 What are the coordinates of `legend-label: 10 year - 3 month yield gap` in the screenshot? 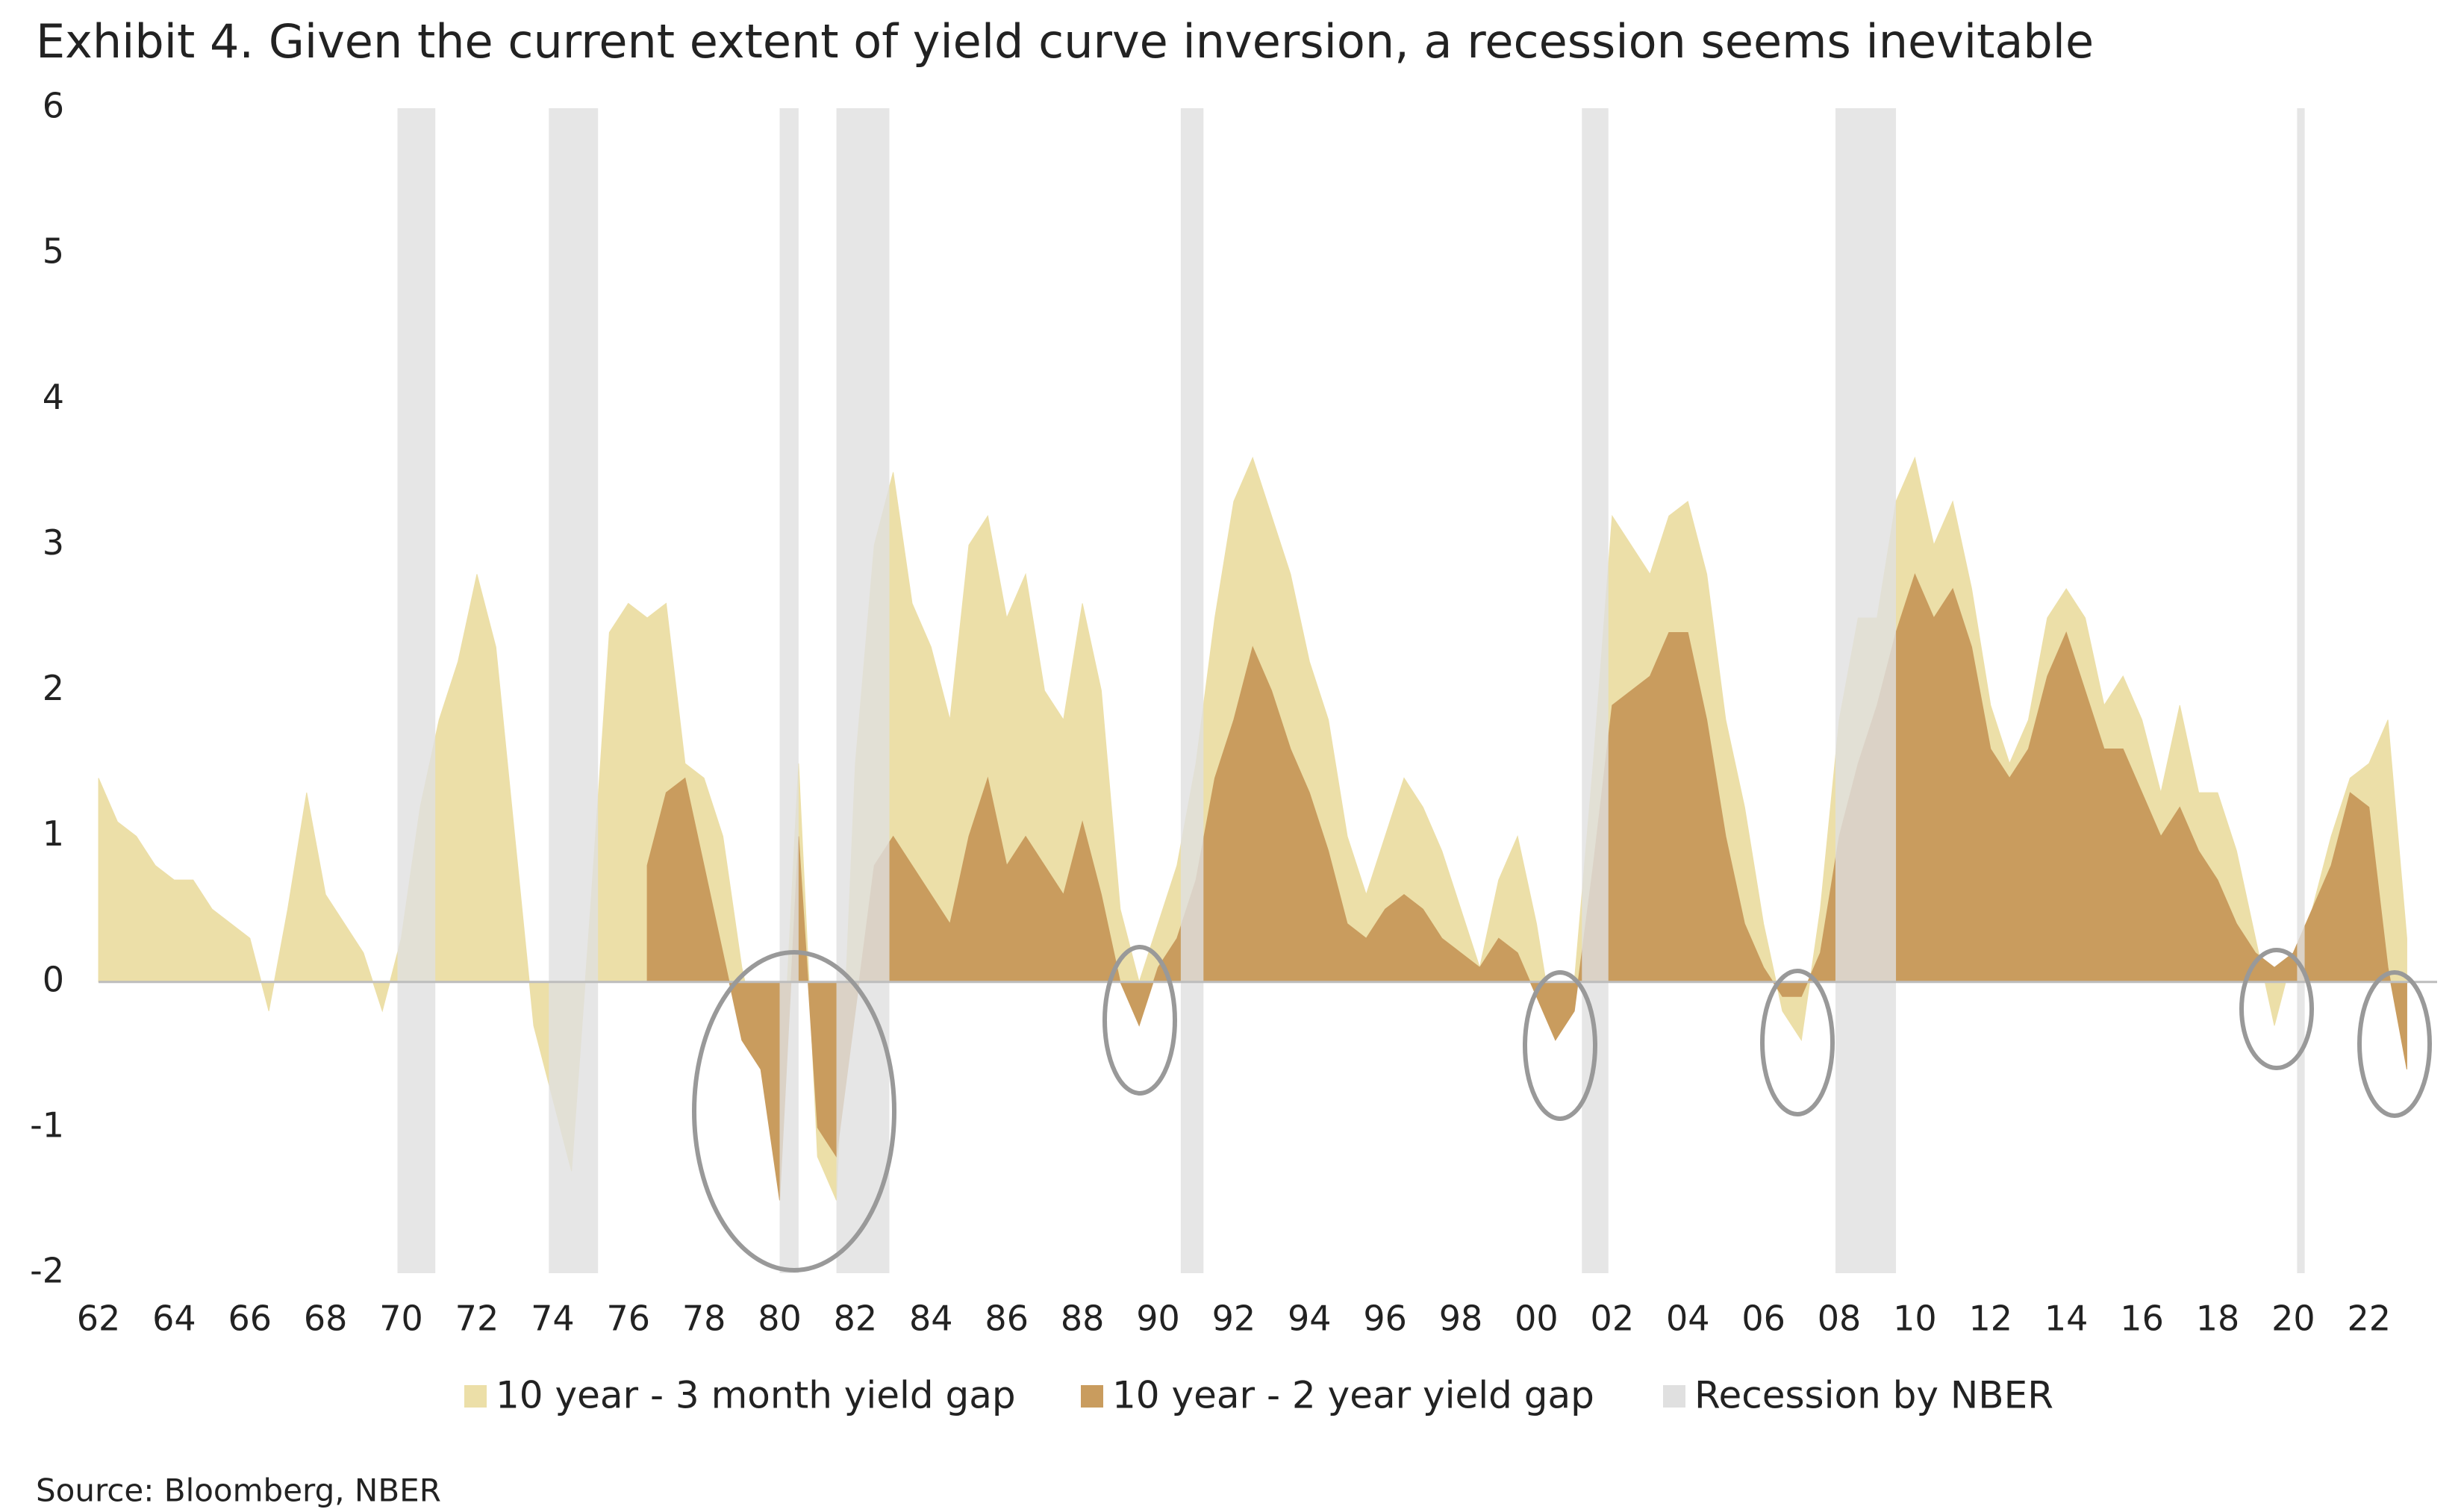 It's located at (756, 1395).